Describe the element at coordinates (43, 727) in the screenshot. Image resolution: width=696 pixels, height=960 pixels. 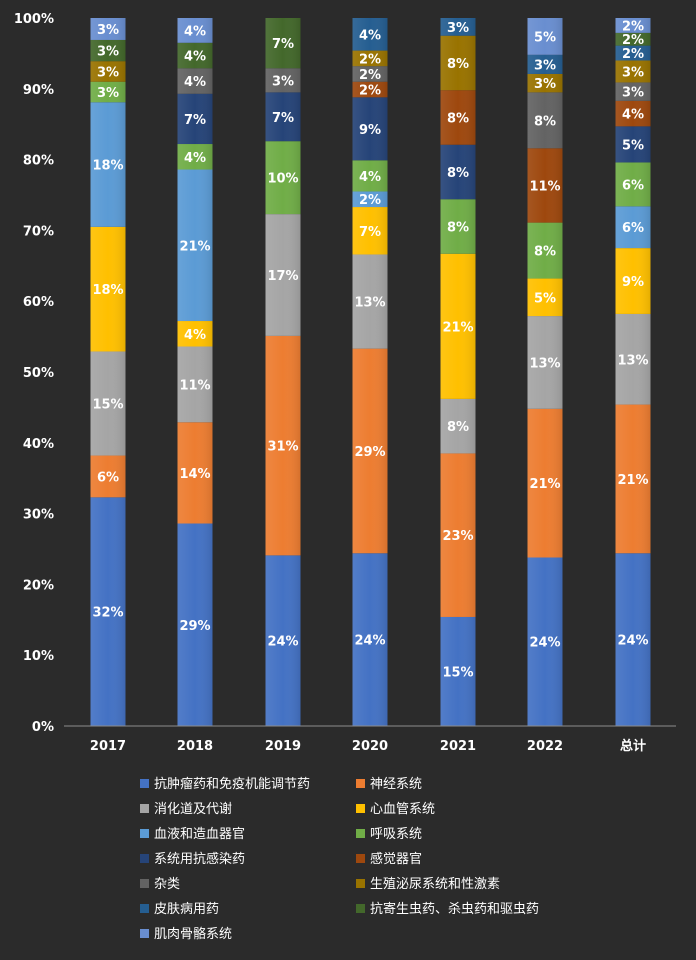
I see `y-tick-label: 0%` at that location.